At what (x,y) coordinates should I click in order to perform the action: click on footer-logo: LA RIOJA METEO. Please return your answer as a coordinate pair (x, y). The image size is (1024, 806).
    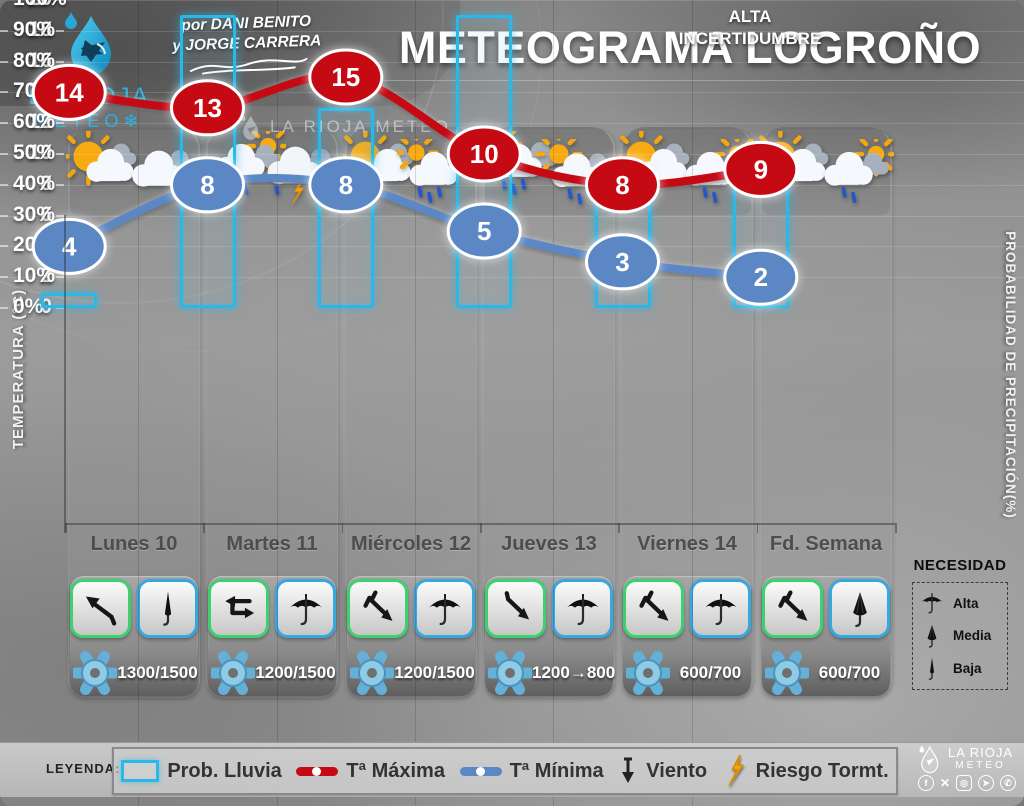
    Looking at the image, I should click on (964, 759).